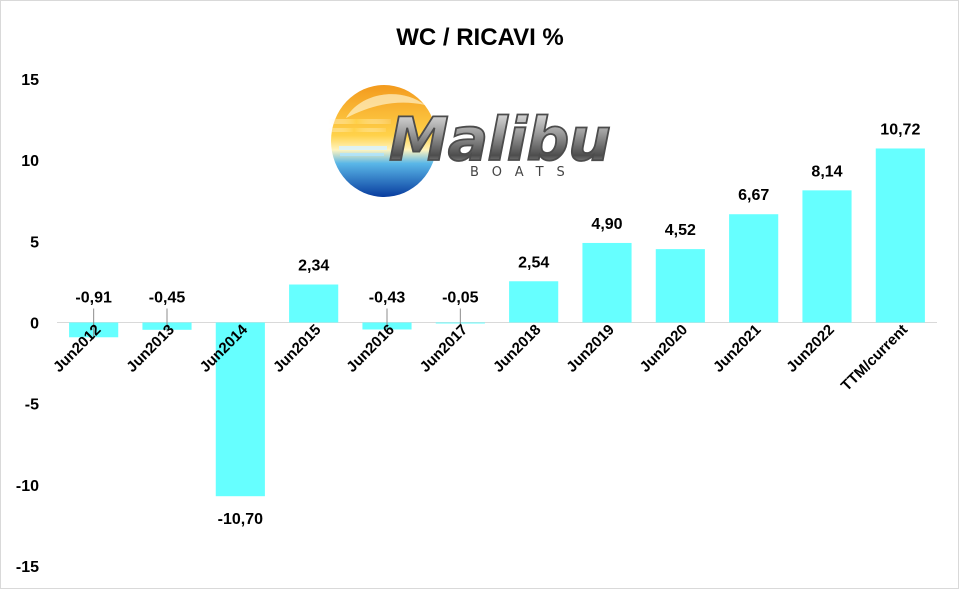 The image size is (961, 591). What do you see at coordinates (680, 230) in the screenshot?
I see `data-label: 4,52` at bounding box center [680, 230].